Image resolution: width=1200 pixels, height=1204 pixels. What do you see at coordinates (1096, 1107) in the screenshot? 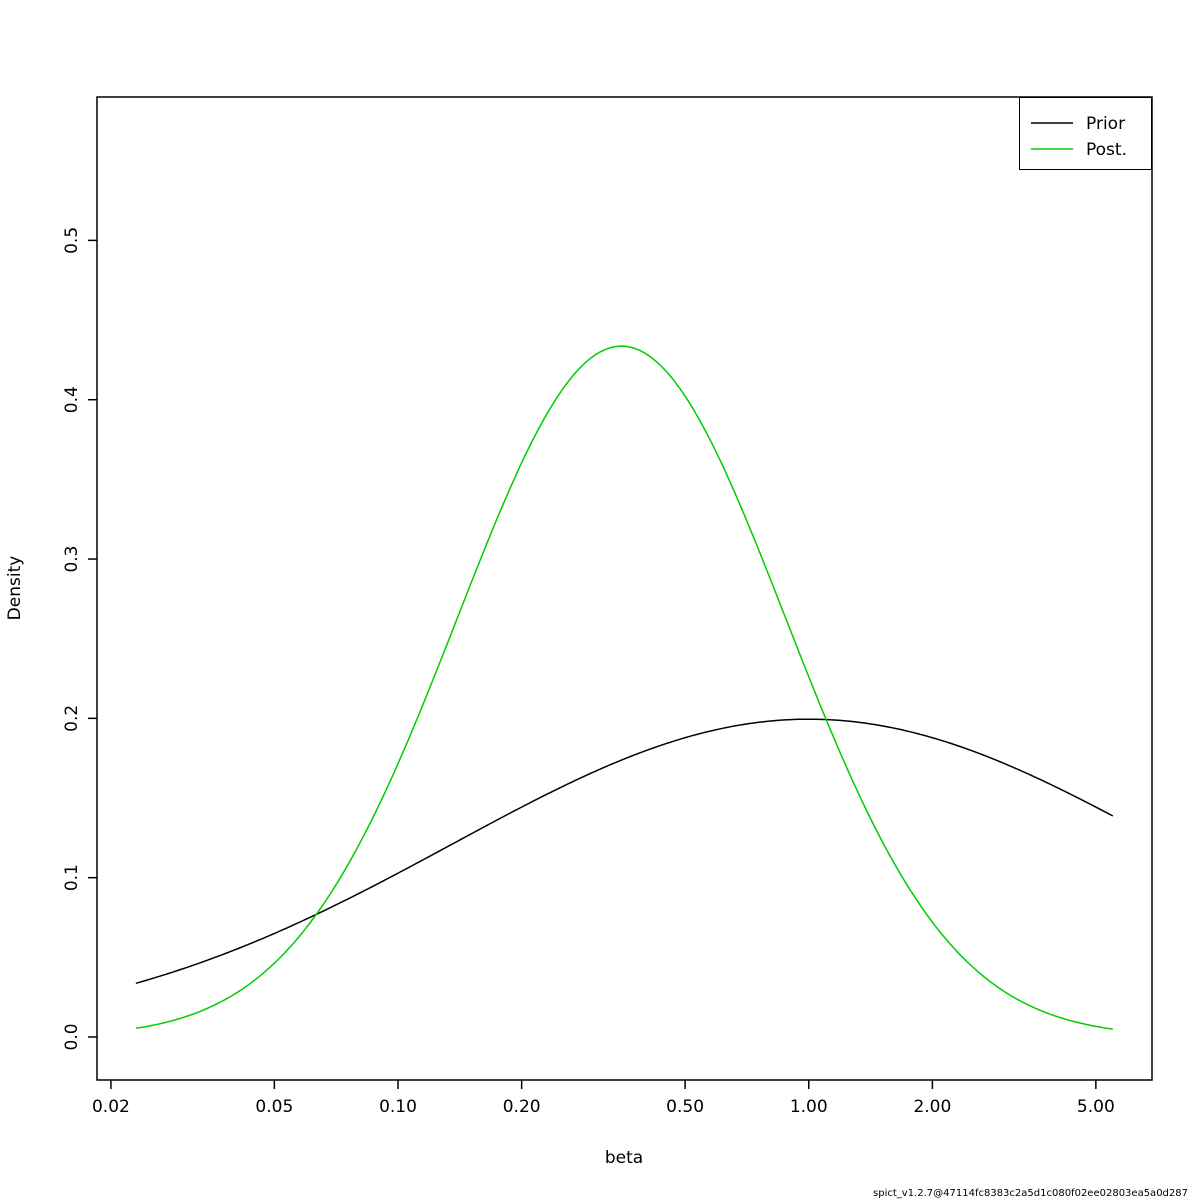
I see `x-tick-label: 5.00` at bounding box center [1096, 1107].